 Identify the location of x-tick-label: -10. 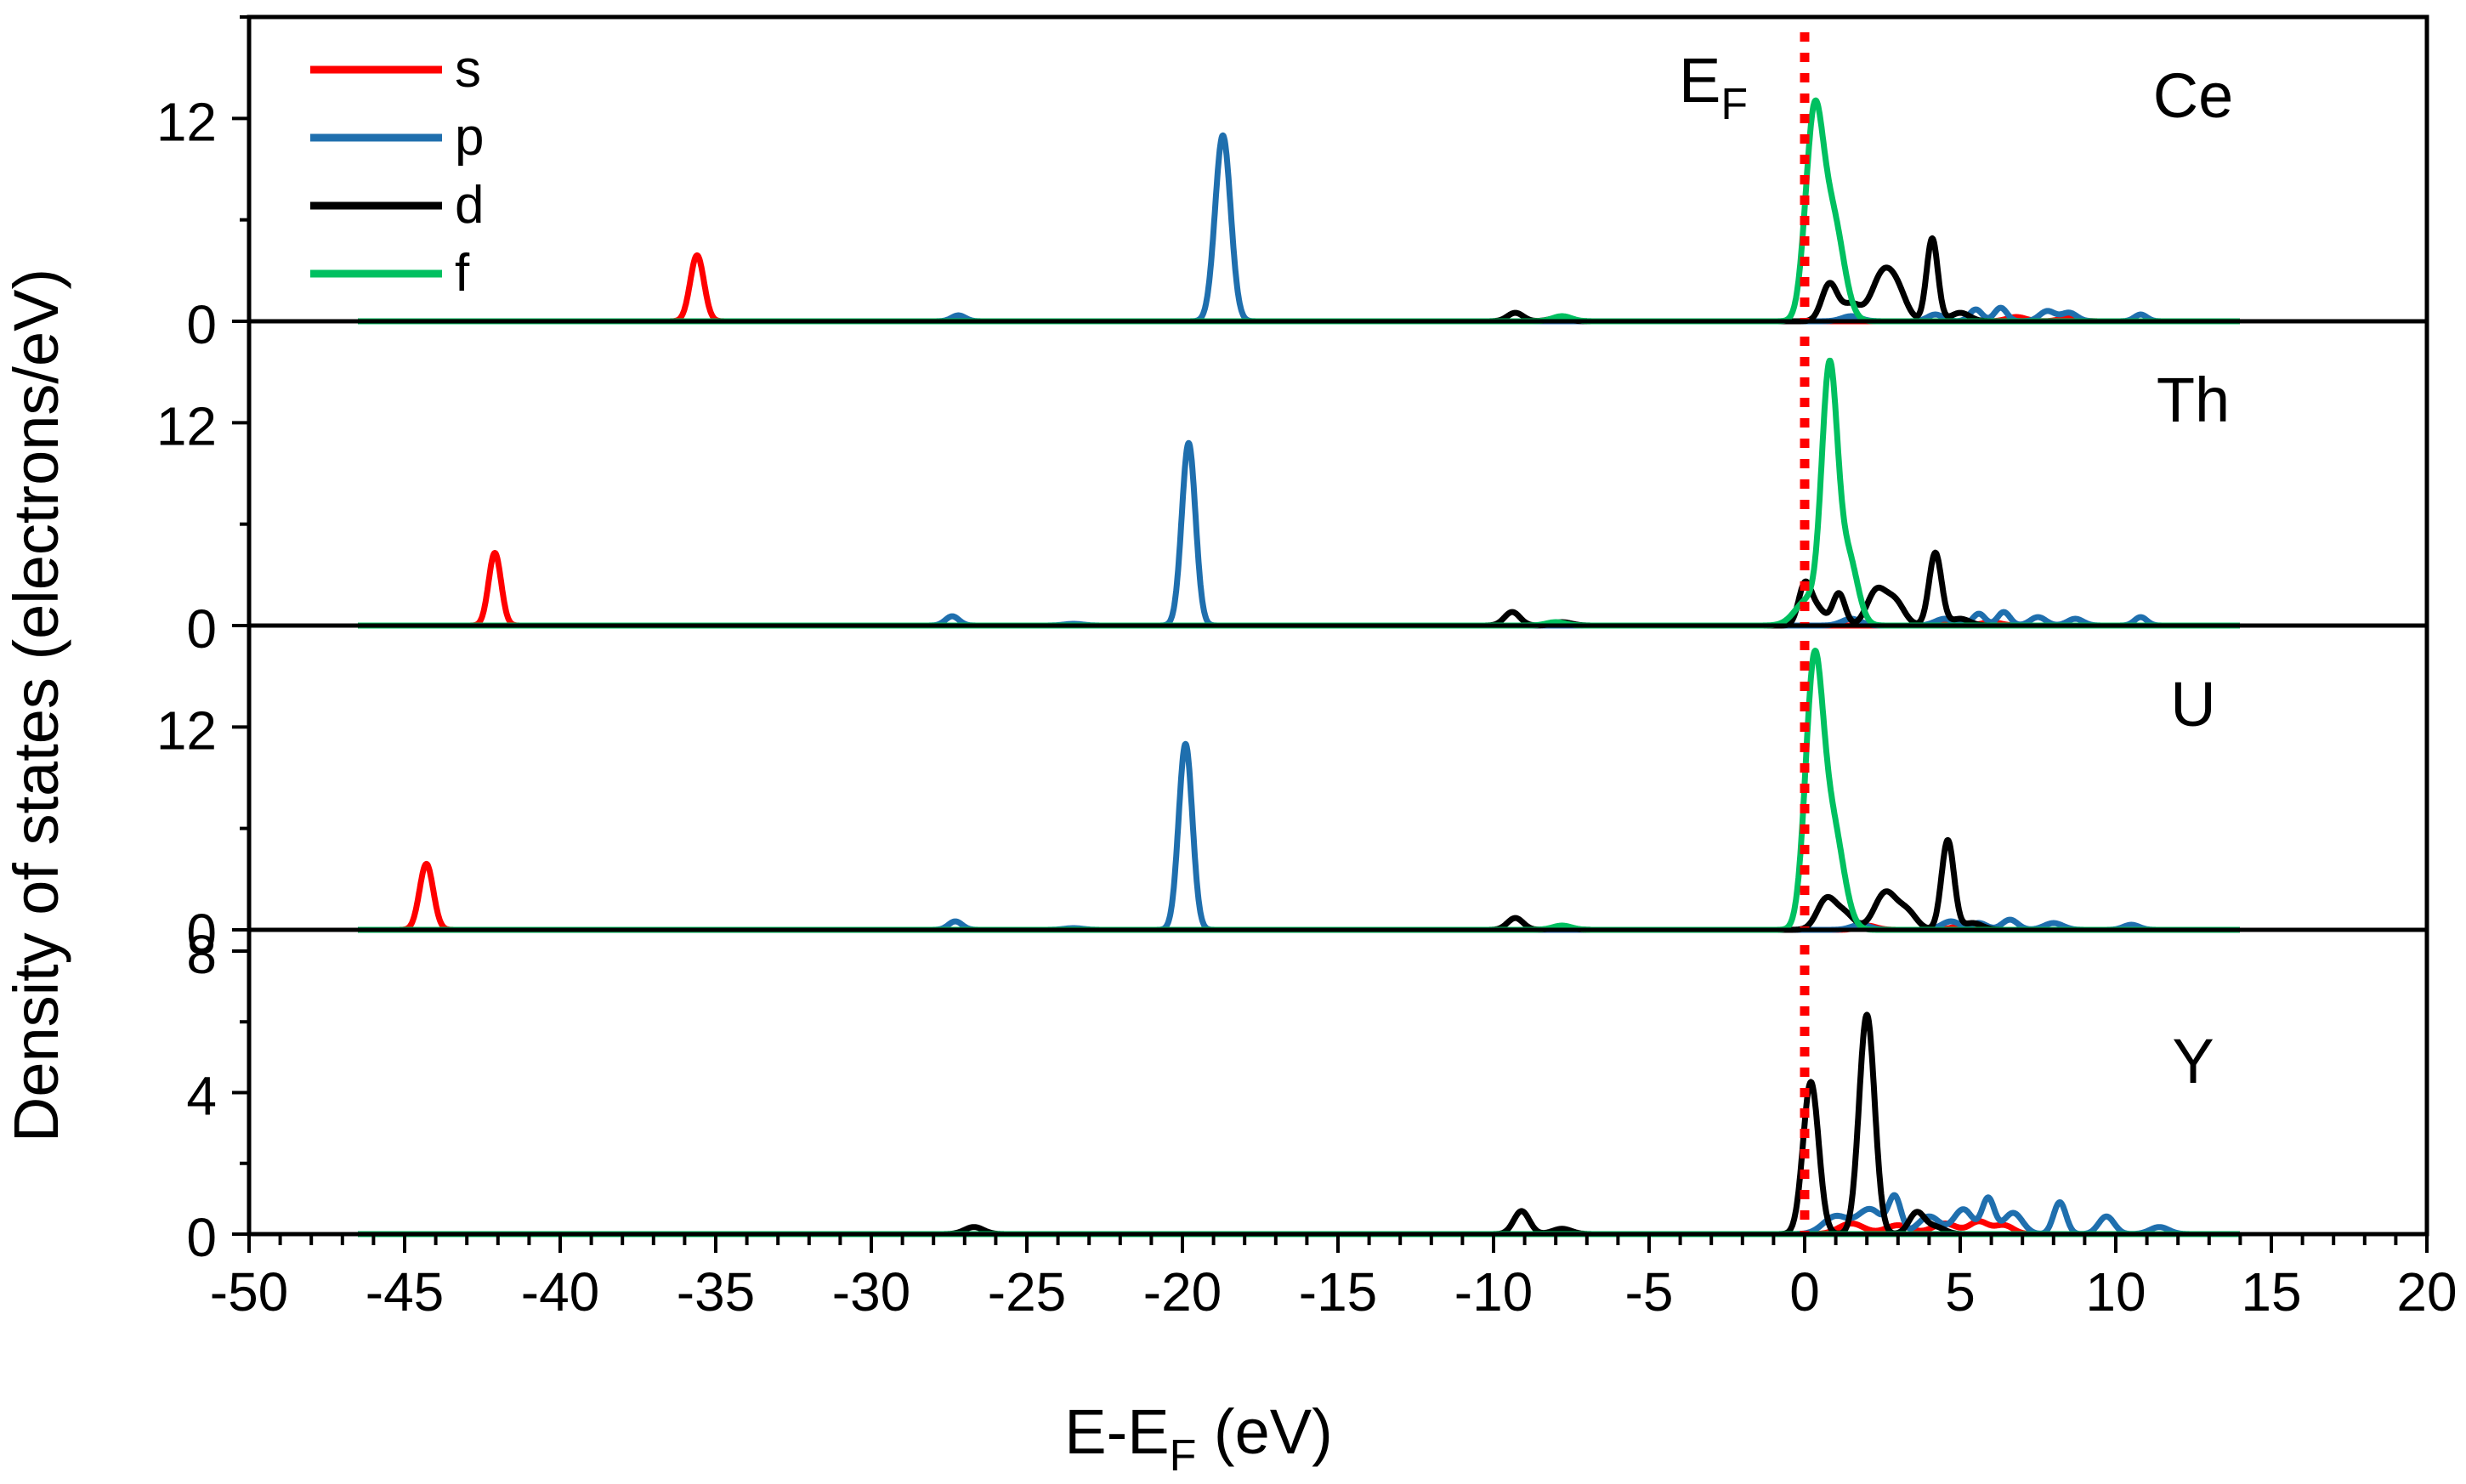
(1493, 1292).